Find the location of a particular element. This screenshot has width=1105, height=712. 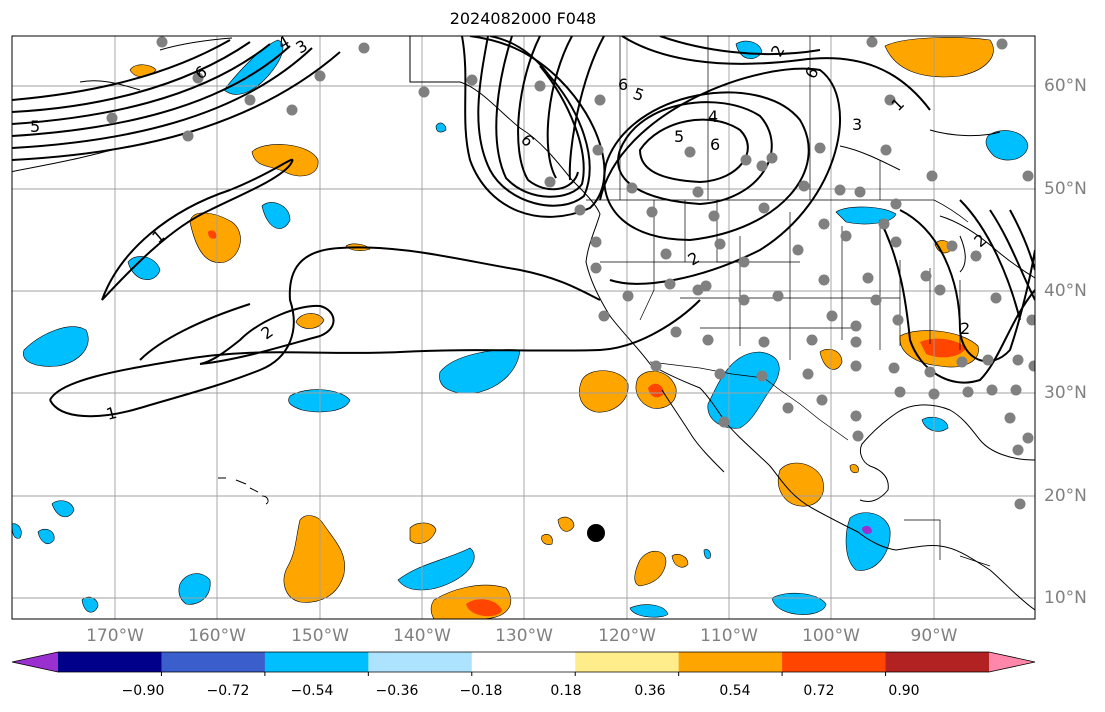

chart-title: 2024082000 F048 is located at coordinates (523, 18).